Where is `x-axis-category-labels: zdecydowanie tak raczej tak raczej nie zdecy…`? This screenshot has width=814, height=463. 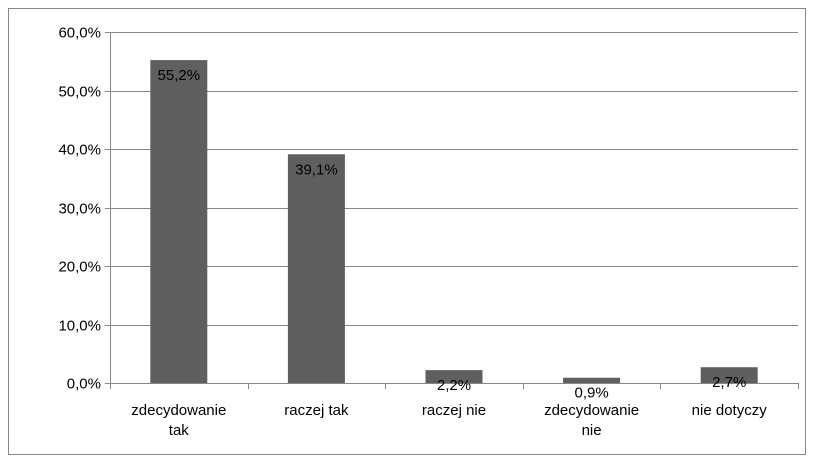
x-axis-category-labels: zdecydowanie tak raczej tak raczej nie zdecy… is located at coordinates (449, 420).